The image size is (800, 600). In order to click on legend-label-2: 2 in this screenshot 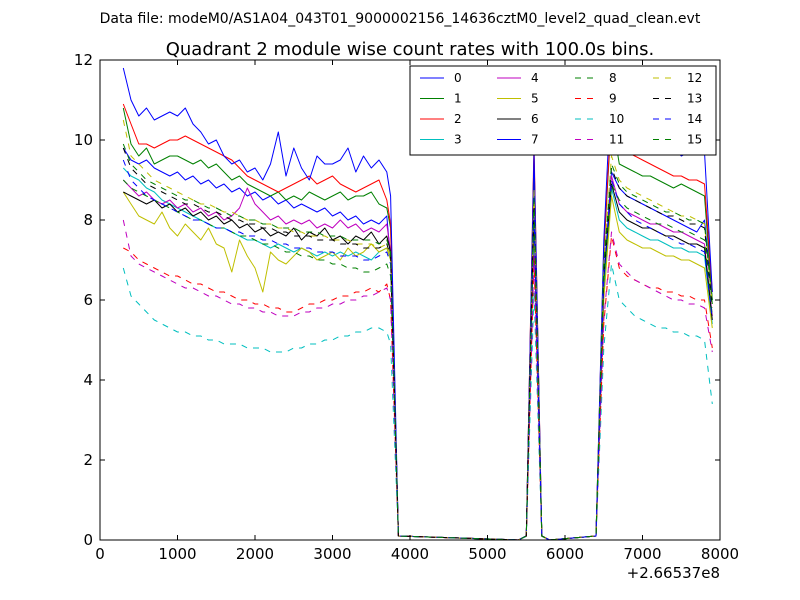, I will do `click(458, 119)`.